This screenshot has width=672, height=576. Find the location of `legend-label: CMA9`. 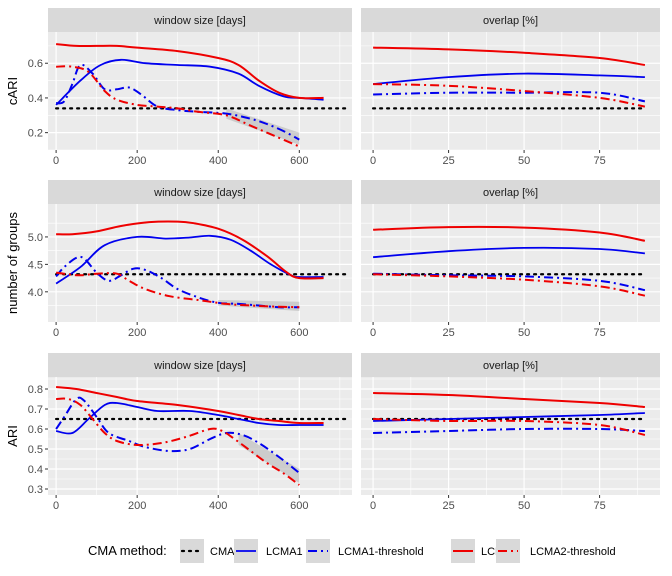

legend-label: CMA9 is located at coordinates (225, 552).